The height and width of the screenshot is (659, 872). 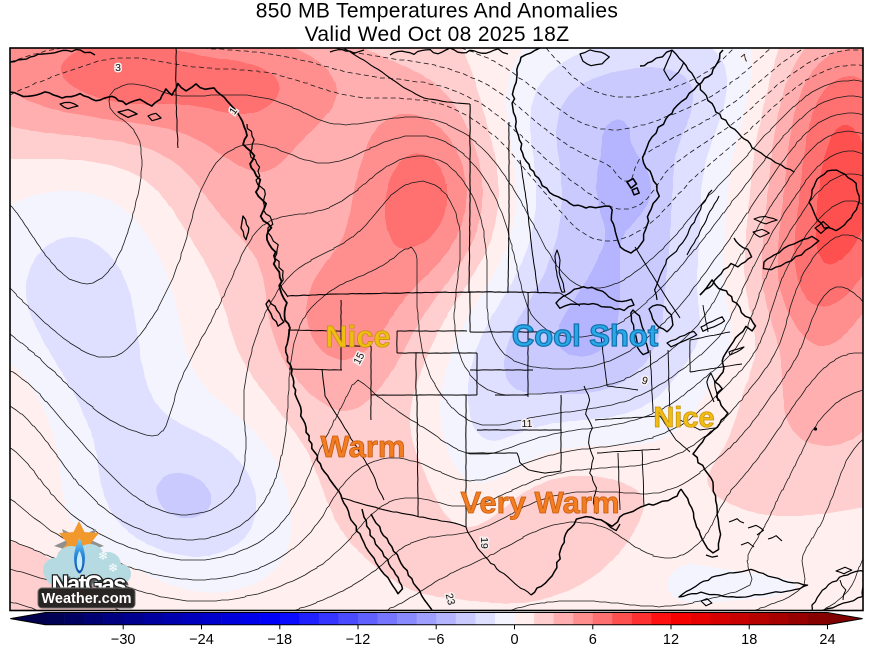 I want to click on svg-text: Valid Wed Oct 08 2025 18Z, so click(x=437, y=34).